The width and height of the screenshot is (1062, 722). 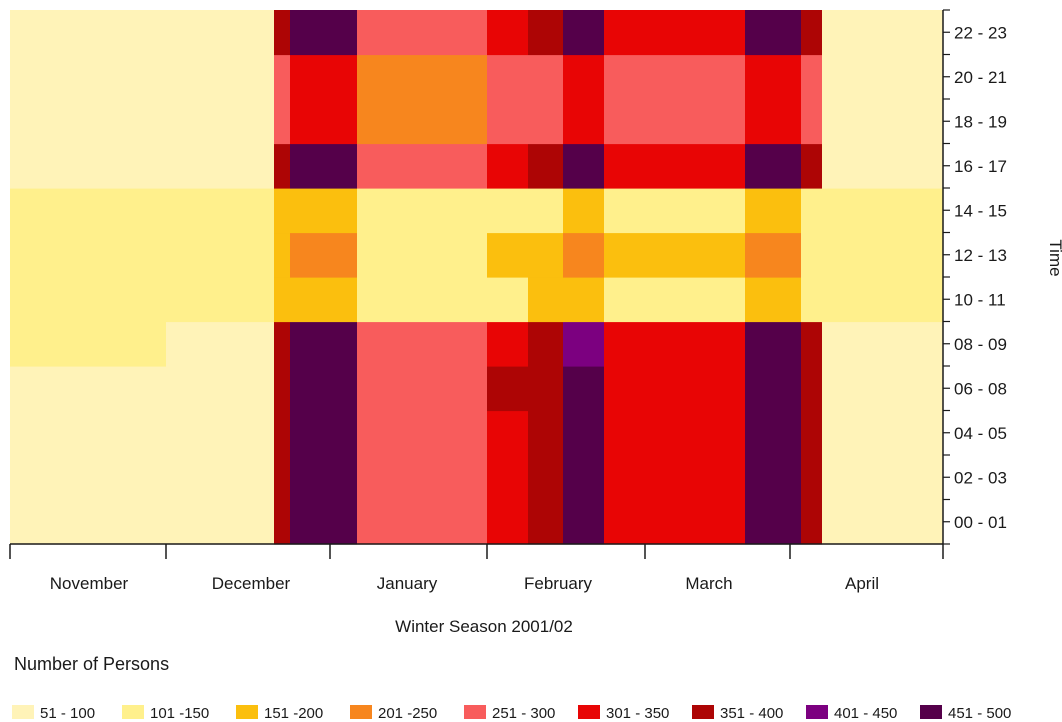 What do you see at coordinates (293, 713) in the screenshot?
I see `legend-label: 151 -200` at bounding box center [293, 713].